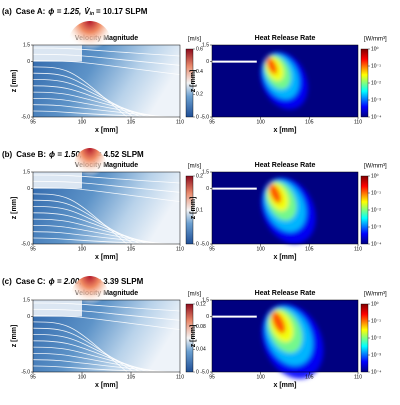 The width and height of the screenshot is (400, 405). Describe the element at coordinates (201, 327) in the screenshot. I see `colorbar-tick-label: 0.08` at that location.